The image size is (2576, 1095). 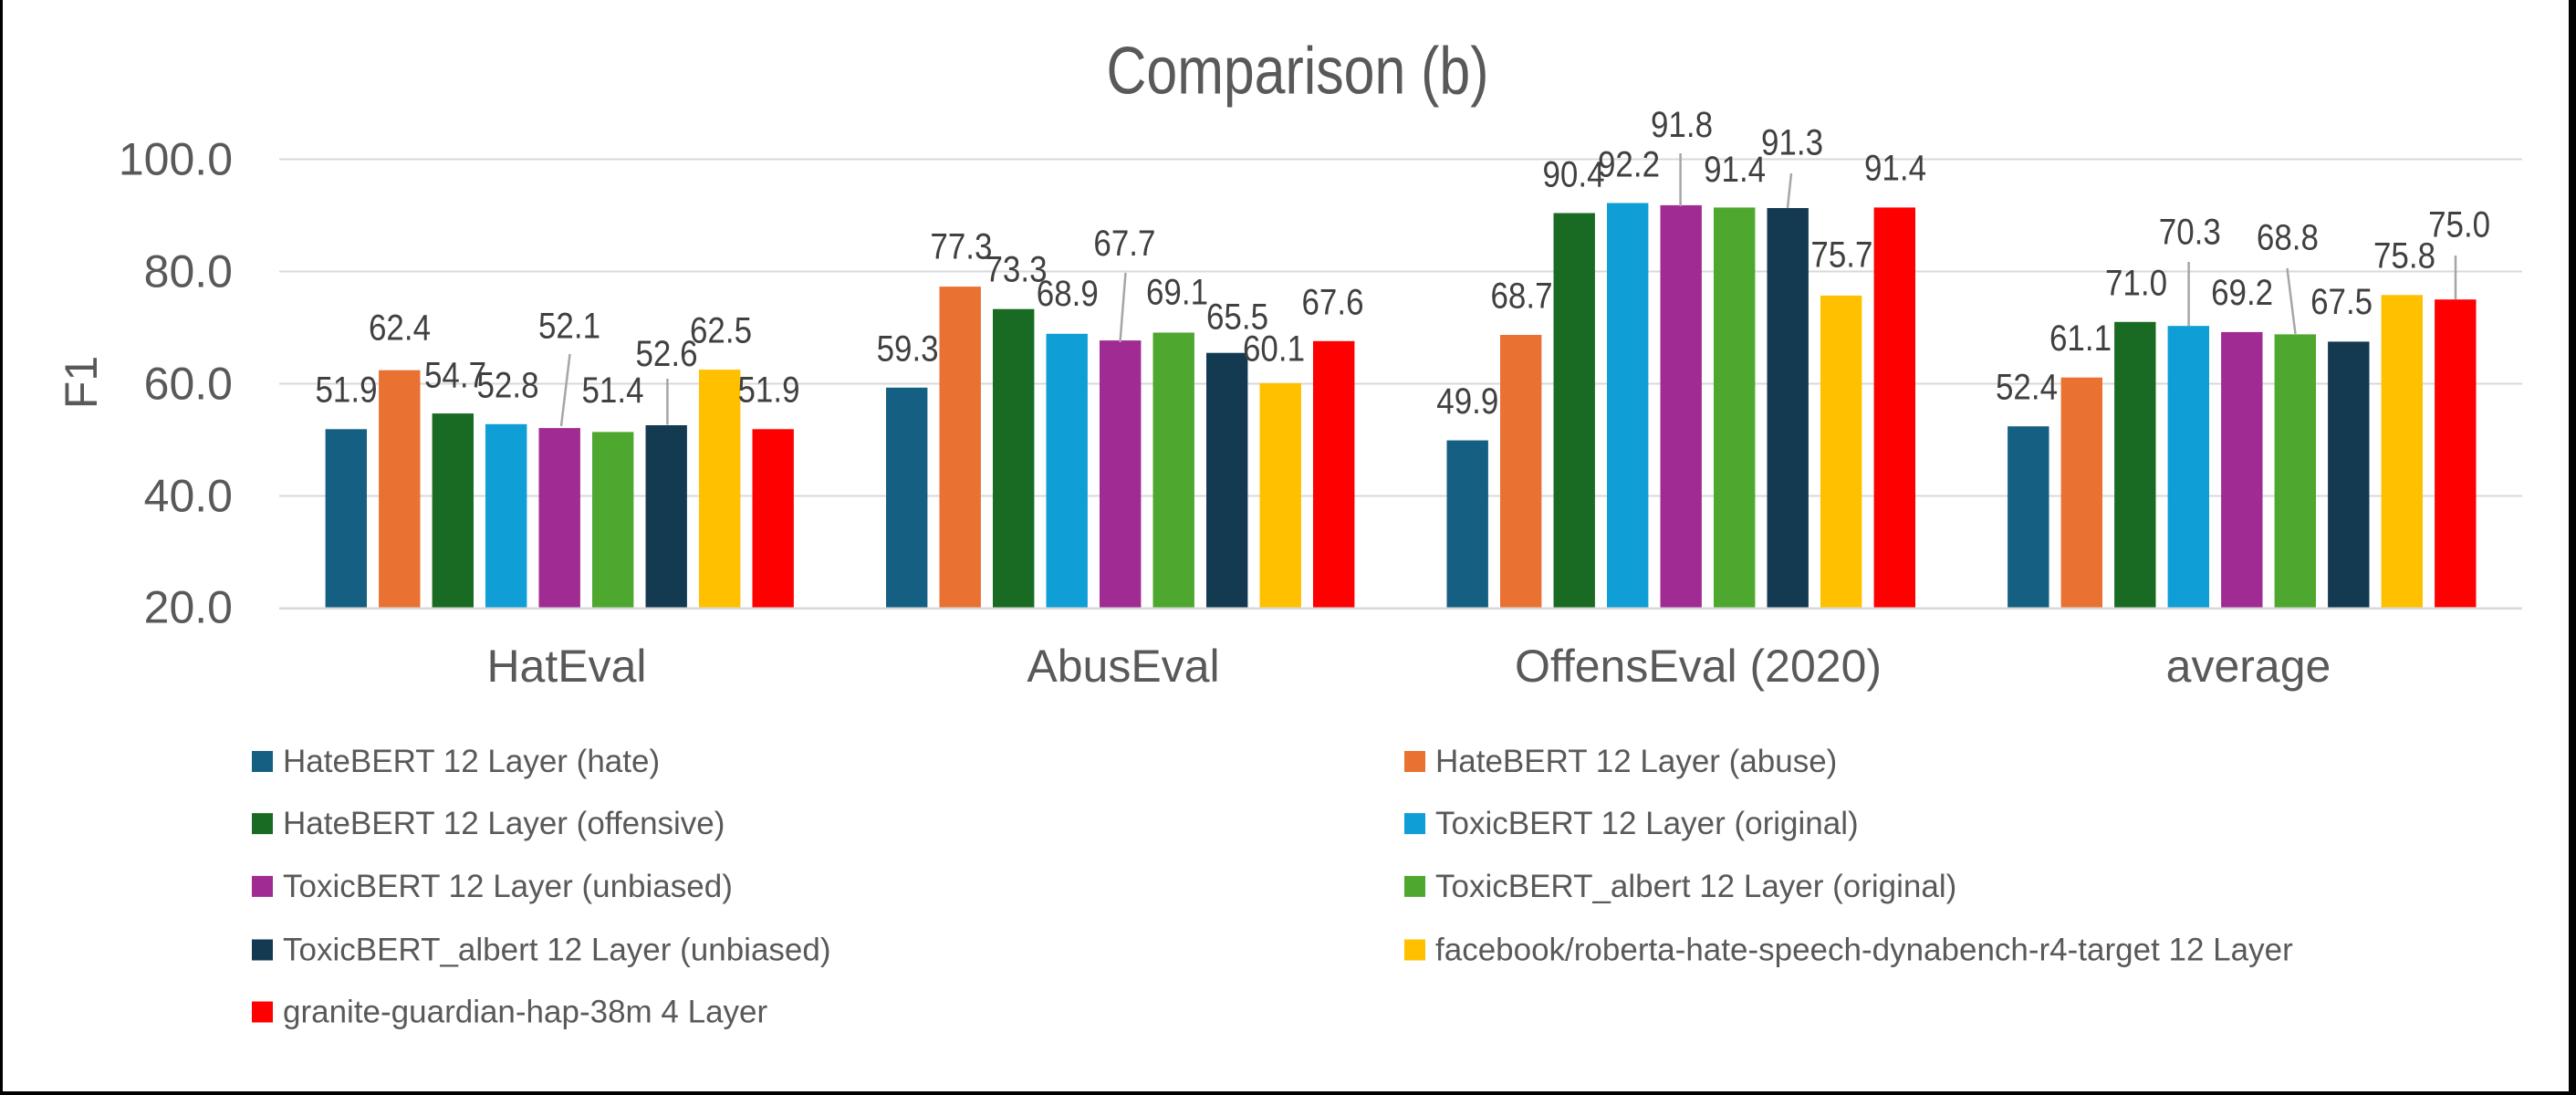 What do you see at coordinates (2404, 256) in the screenshot?
I see `svg-text: 75.8` at bounding box center [2404, 256].